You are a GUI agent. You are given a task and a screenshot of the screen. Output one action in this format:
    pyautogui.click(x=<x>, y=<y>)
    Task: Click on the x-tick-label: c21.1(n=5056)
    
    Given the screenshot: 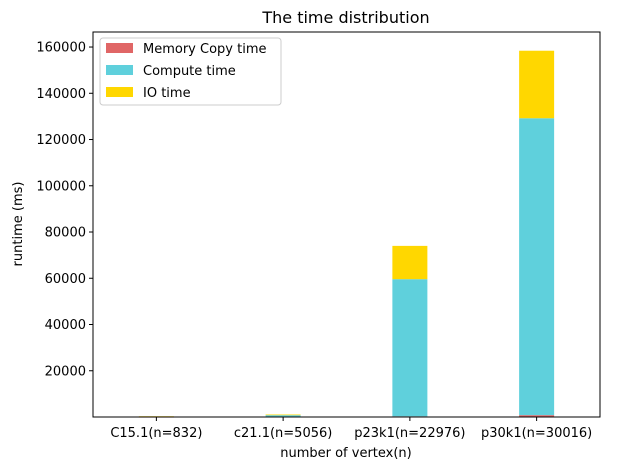 What is the action you would take?
    pyautogui.click(x=283, y=433)
    